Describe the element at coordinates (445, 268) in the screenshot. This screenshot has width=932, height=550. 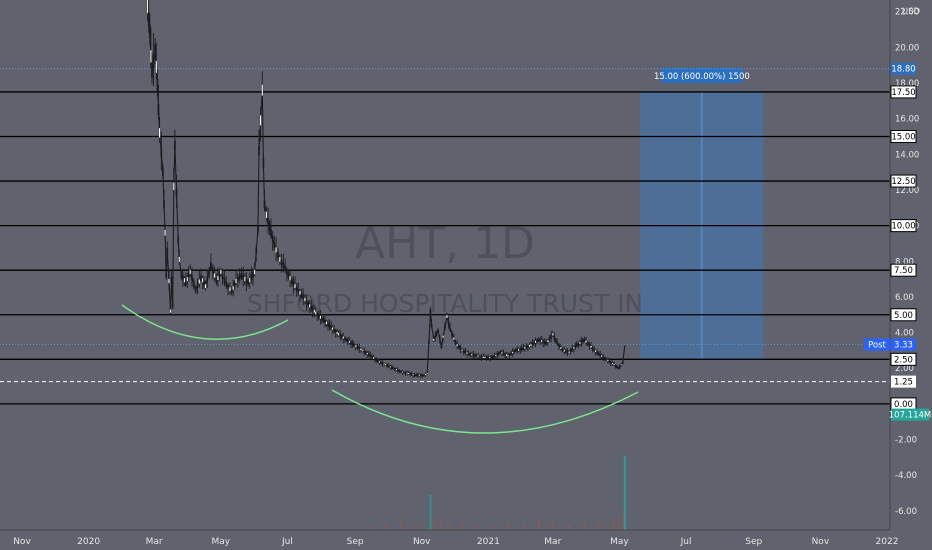
I see `symbol-watermark: AHT, 1D SHFORD HOSPITALITY TRUST IN` at that location.